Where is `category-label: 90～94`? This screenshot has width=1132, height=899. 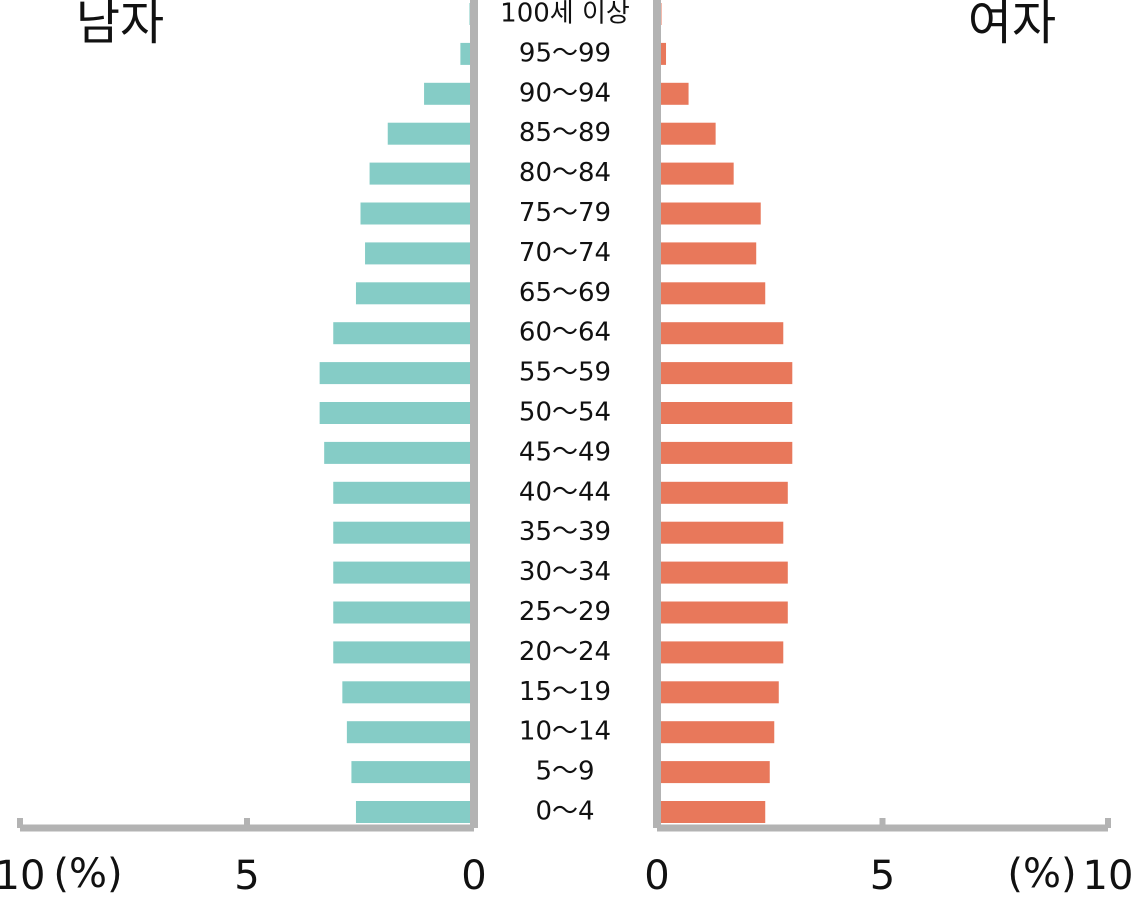 category-label: 90～94 is located at coordinates (565, 93).